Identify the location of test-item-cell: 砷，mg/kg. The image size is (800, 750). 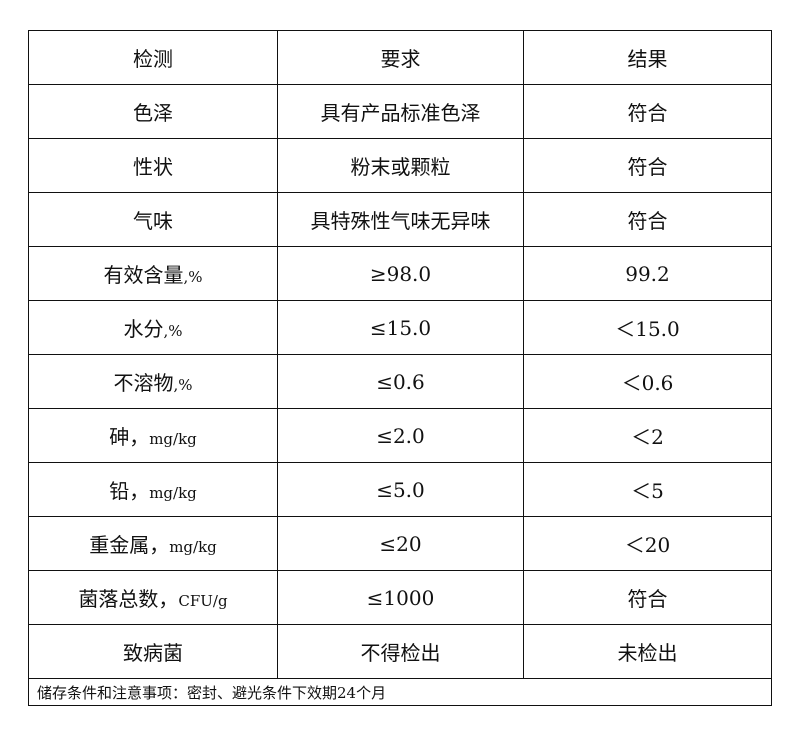
(153, 435).